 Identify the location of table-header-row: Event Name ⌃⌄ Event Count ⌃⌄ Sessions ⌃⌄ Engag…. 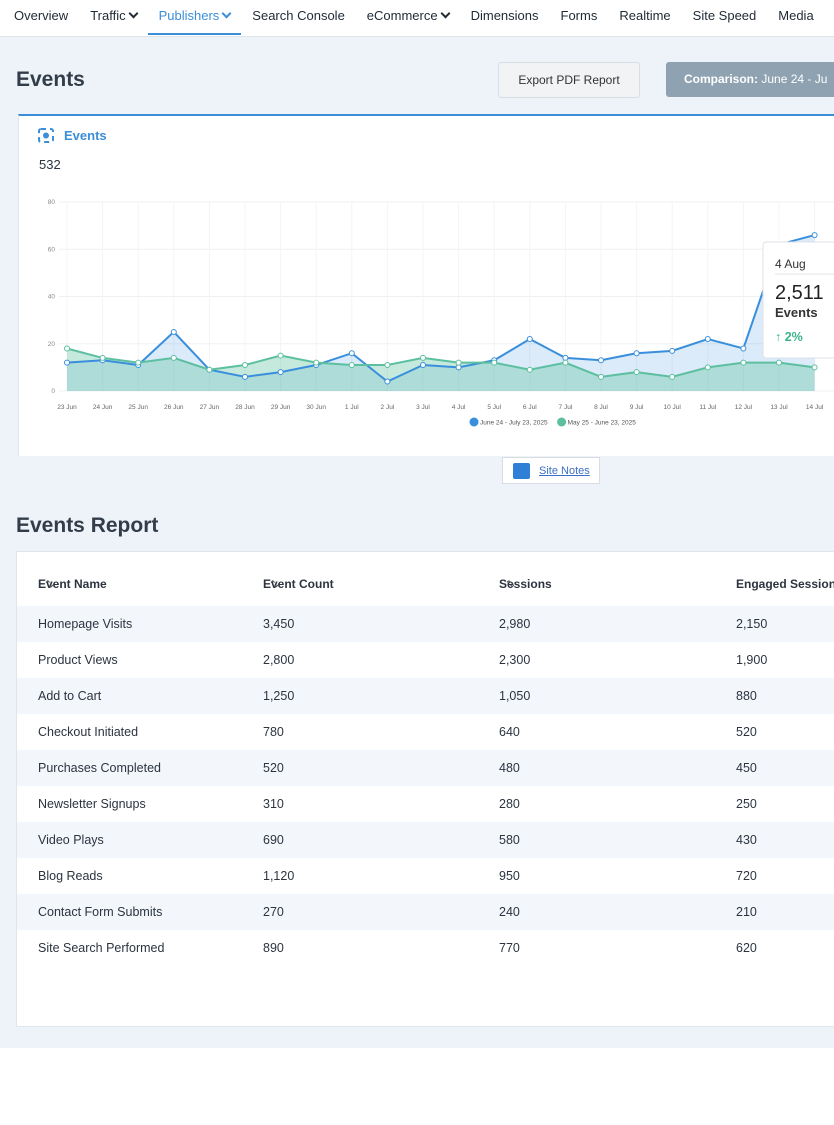
(425, 584).